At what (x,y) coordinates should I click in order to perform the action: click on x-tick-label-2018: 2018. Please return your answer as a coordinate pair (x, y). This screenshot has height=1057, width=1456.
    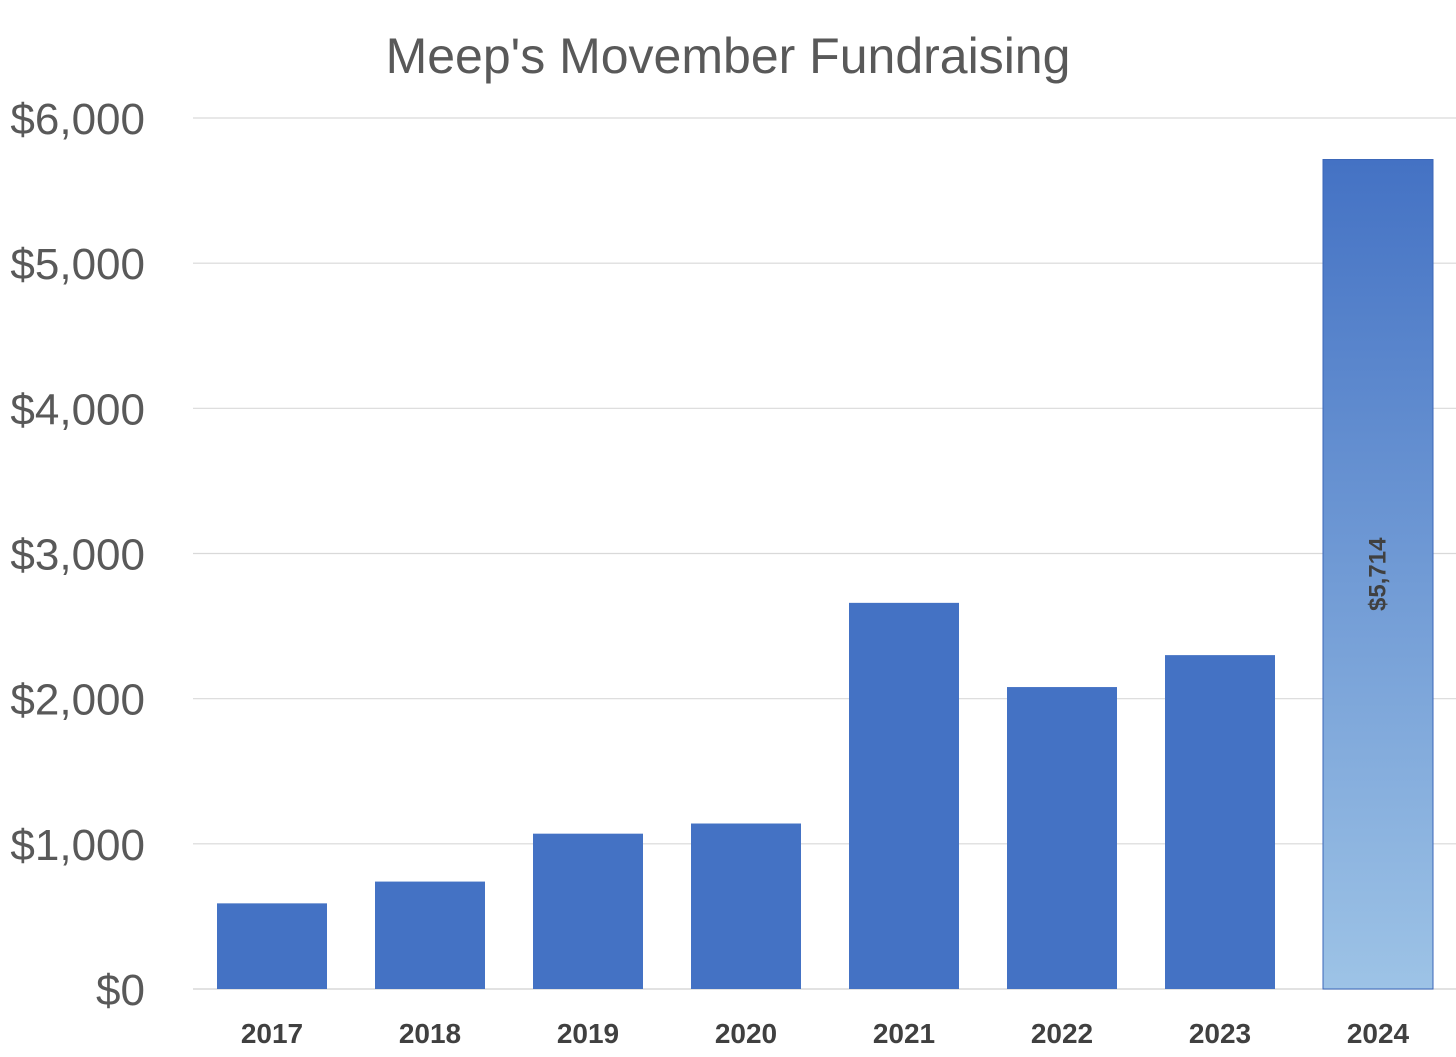
    Looking at the image, I should click on (430, 1033).